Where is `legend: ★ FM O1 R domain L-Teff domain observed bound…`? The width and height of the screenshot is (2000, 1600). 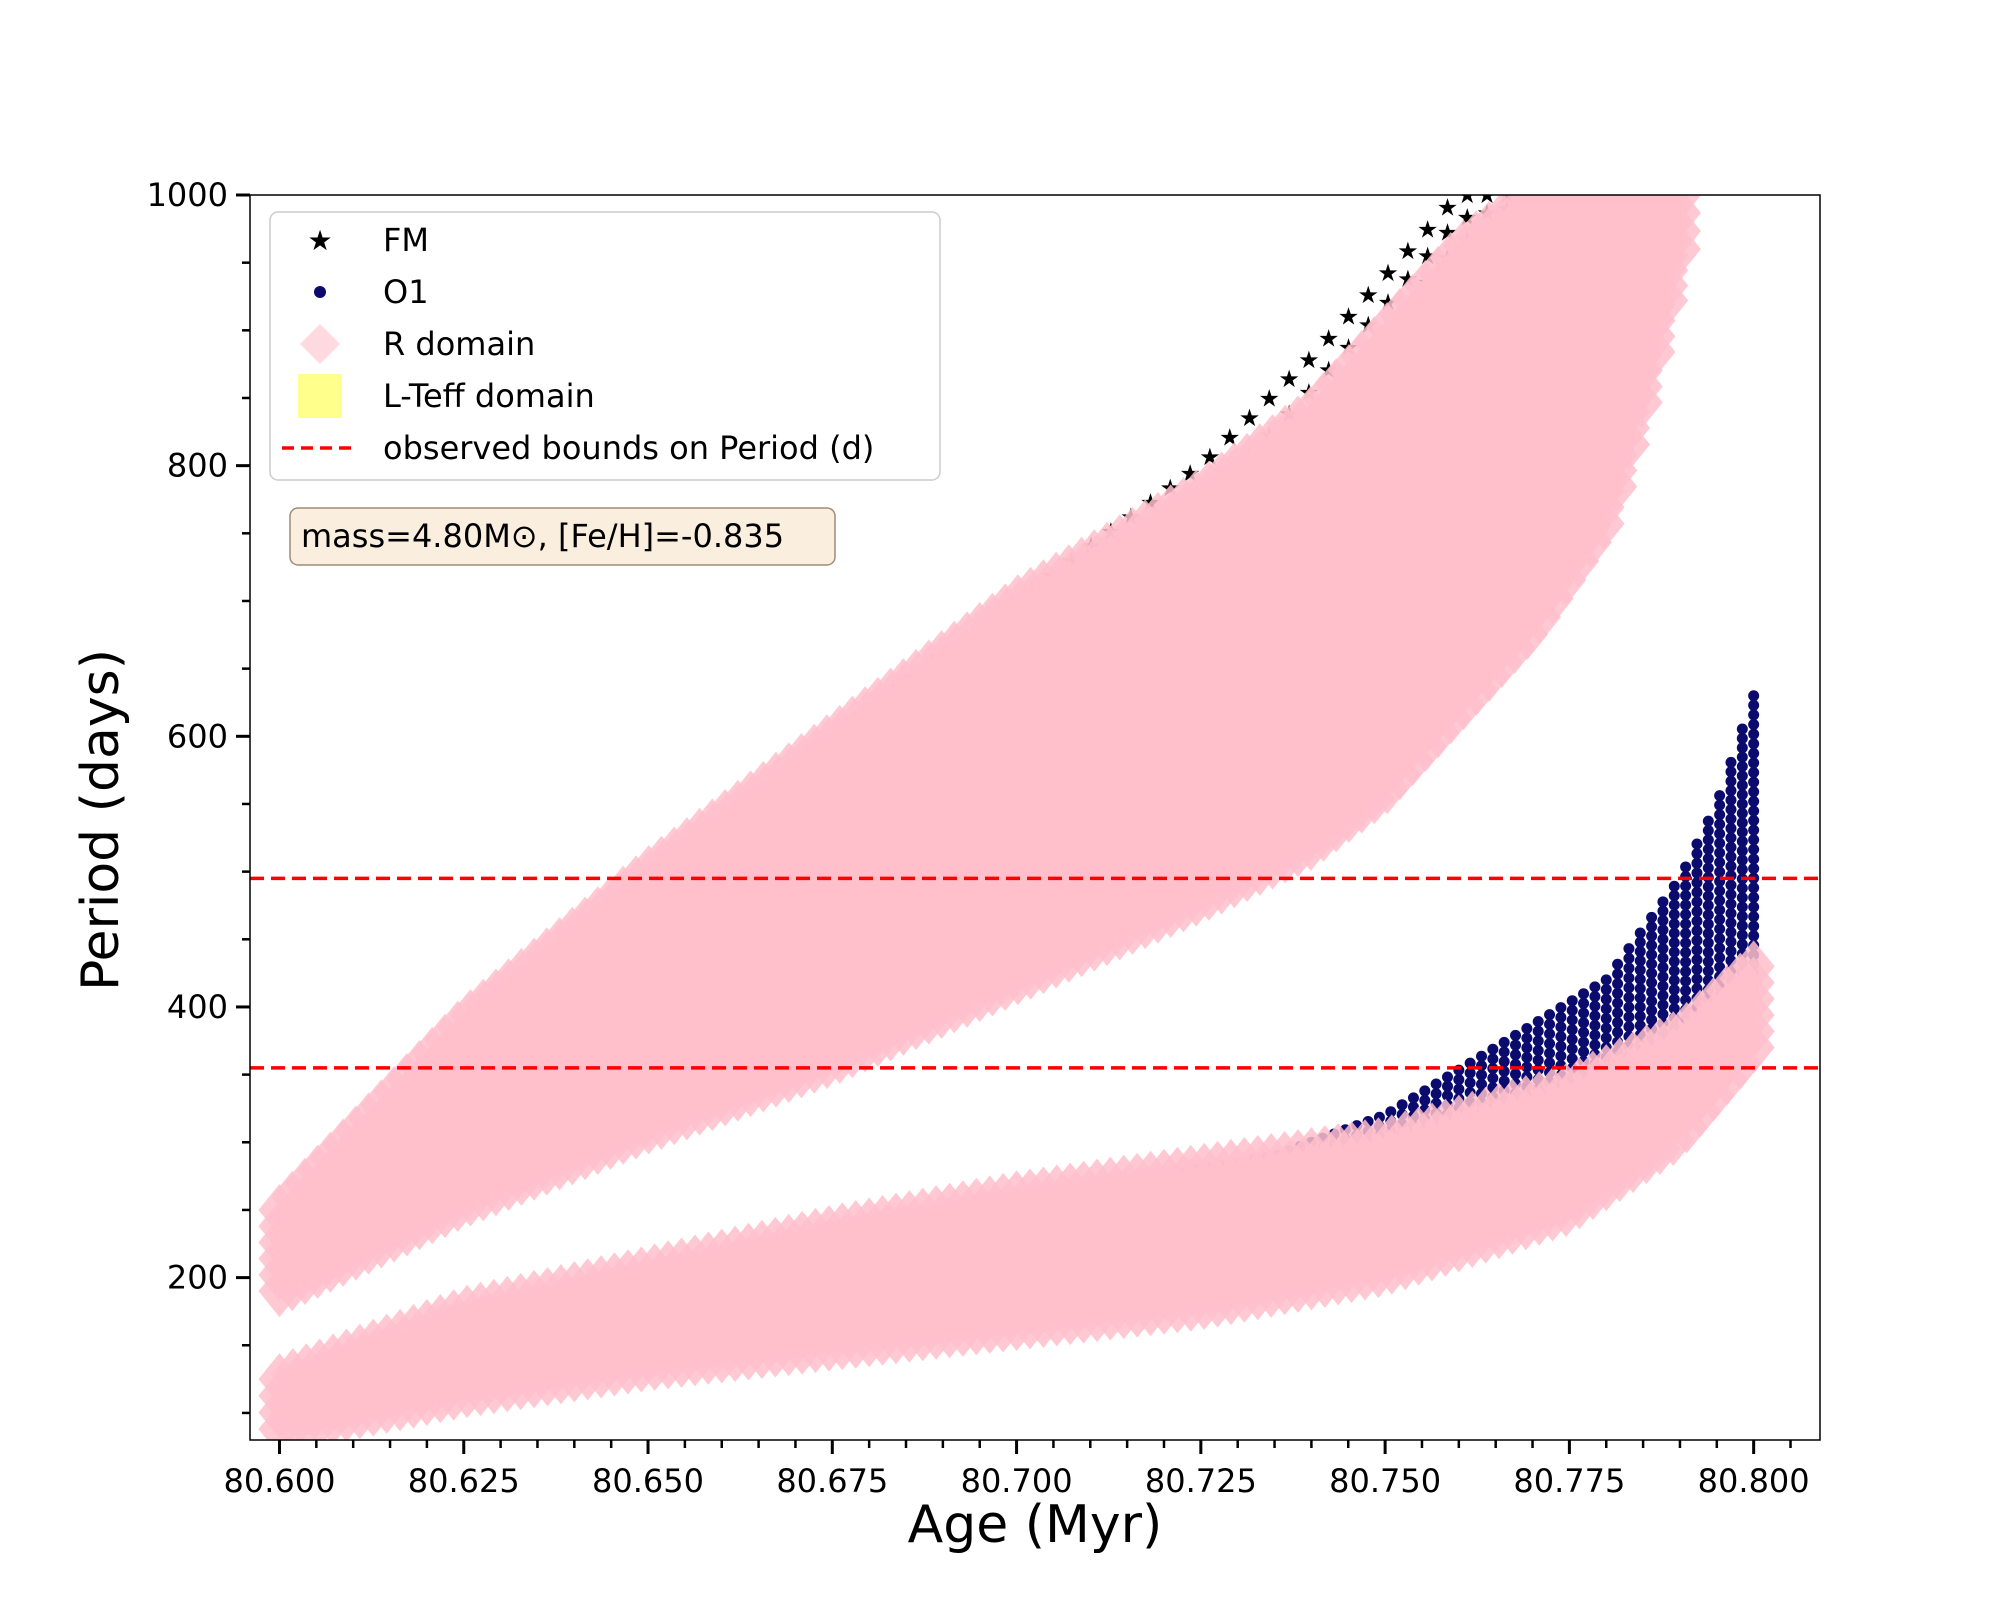 legend: ★ FM O1 R domain L-Teff domain observed bound… is located at coordinates (605, 346).